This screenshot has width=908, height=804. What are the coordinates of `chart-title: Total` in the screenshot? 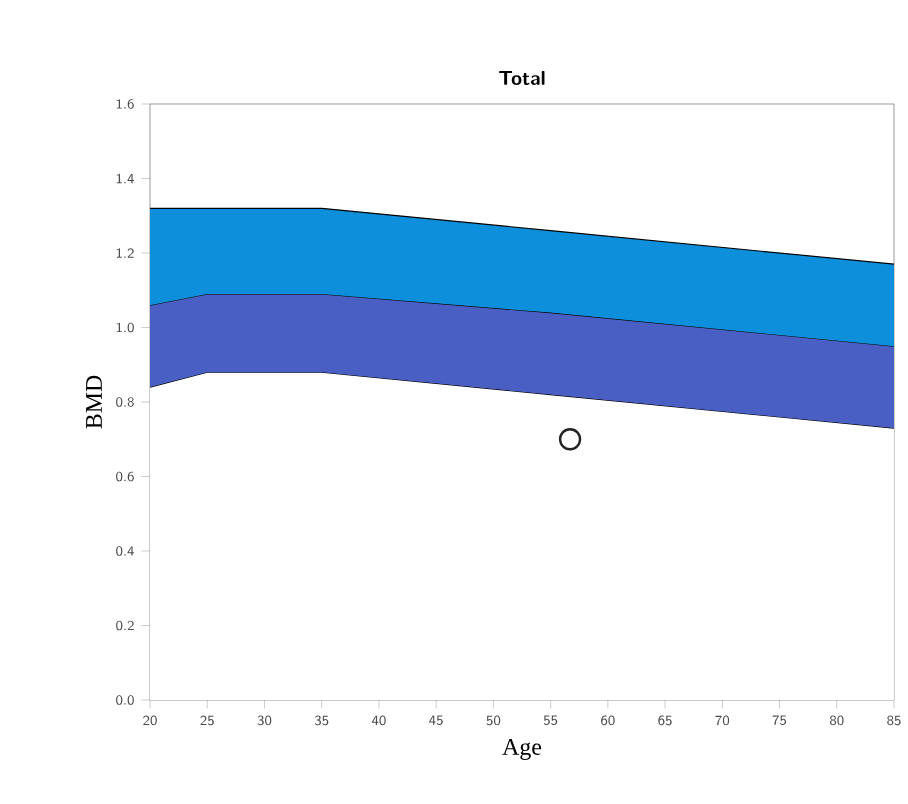 It's located at (522, 77).